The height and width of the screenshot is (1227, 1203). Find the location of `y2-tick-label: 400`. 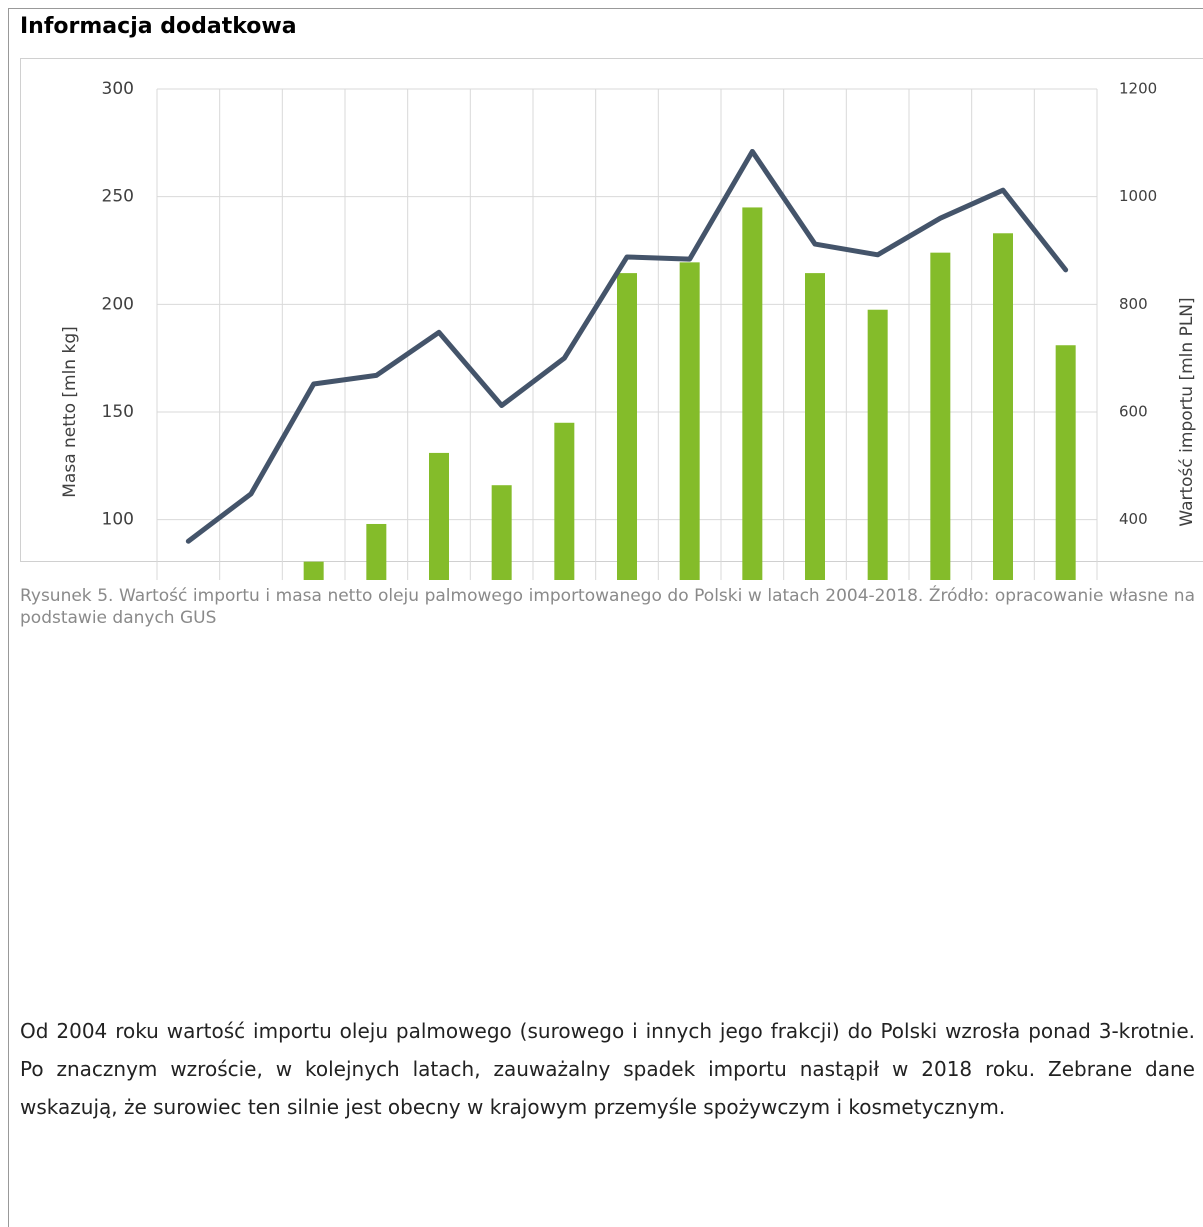

y2-tick-label: 400 is located at coordinates (1133, 519).